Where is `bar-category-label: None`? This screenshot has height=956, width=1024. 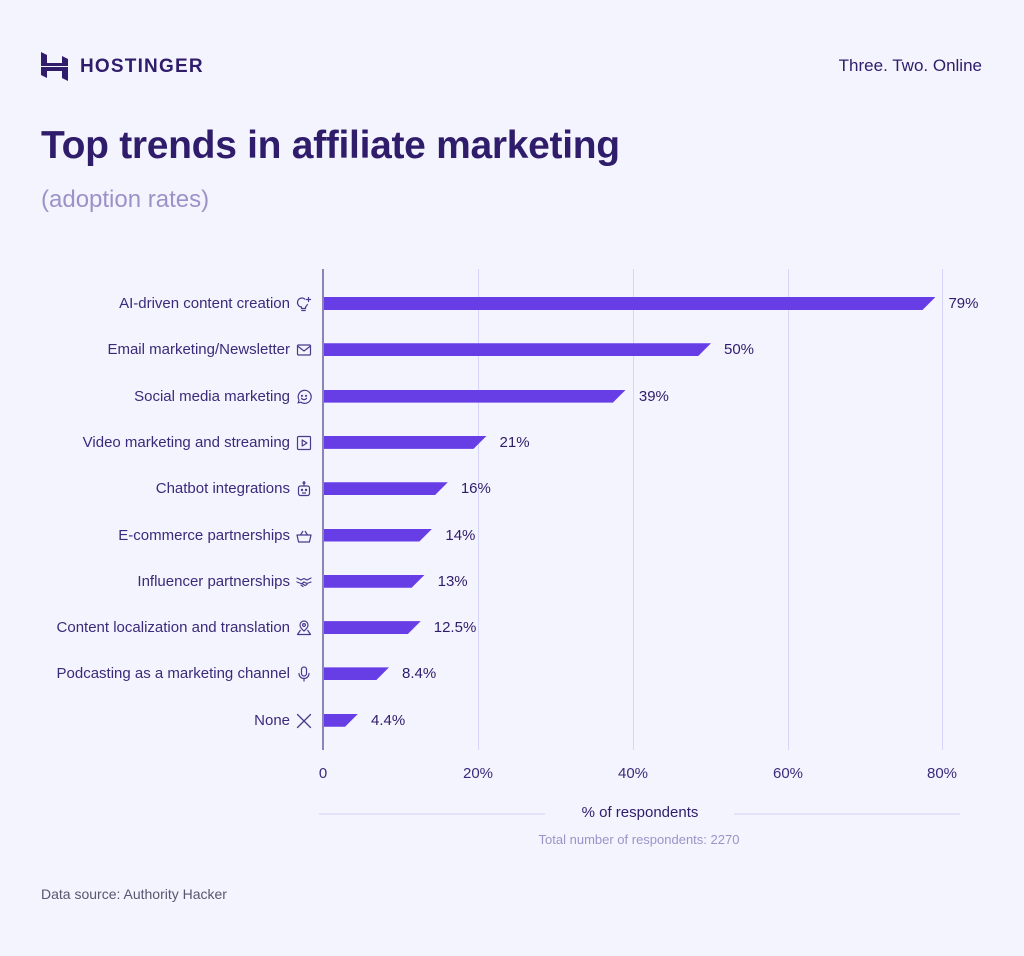 bar-category-label: None is located at coordinates (272, 720).